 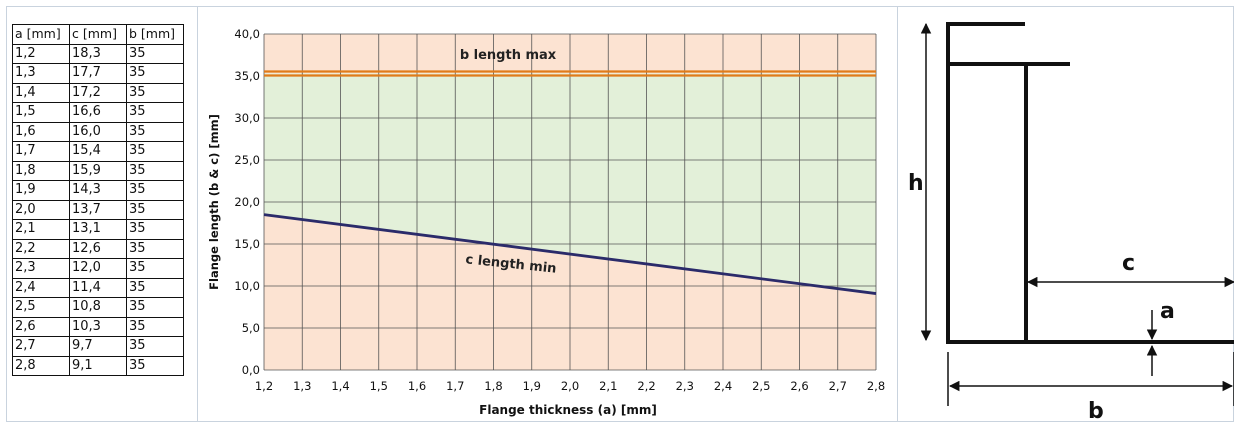 What do you see at coordinates (41, 112) in the screenshot?
I see `cell-a: 1,5` at bounding box center [41, 112].